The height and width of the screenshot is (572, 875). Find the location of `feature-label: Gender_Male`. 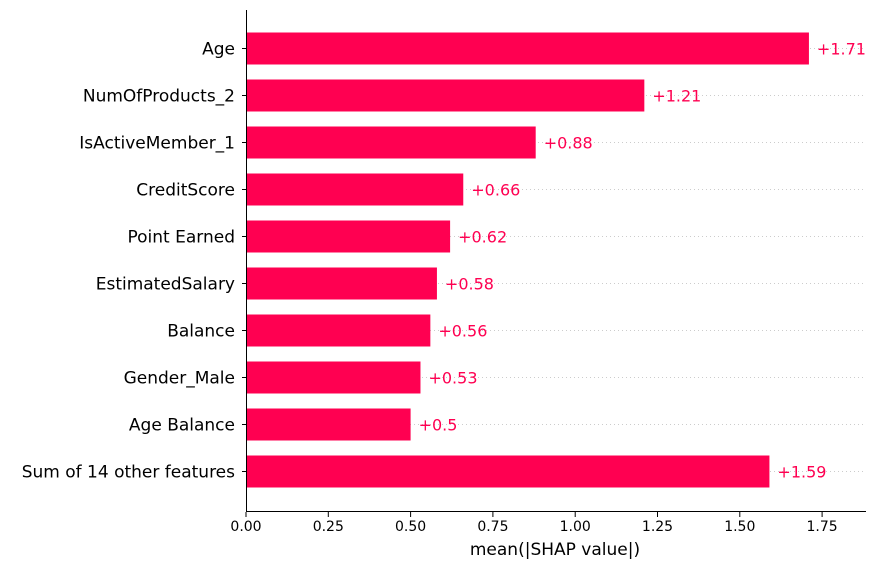

feature-label: Gender_Male is located at coordinates (179, 379).